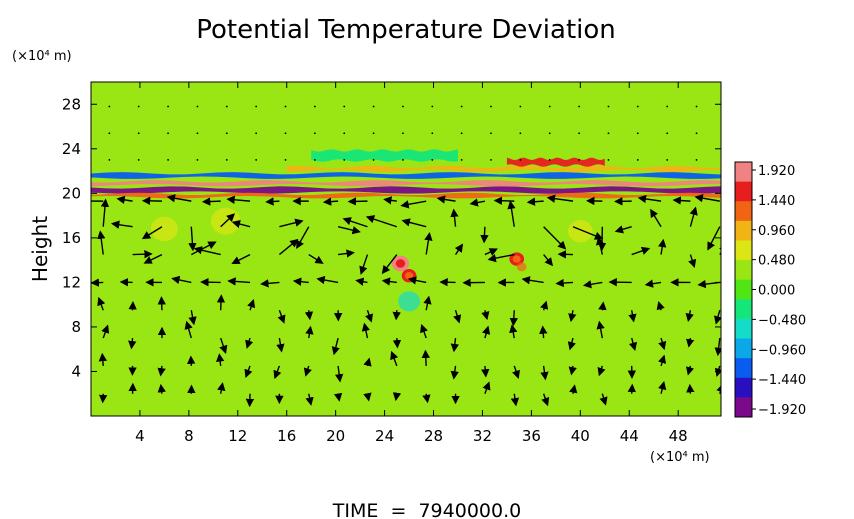 This screenshot has height=519, width=854. I want to click on x-tick-label: 32, so click(482, 436).